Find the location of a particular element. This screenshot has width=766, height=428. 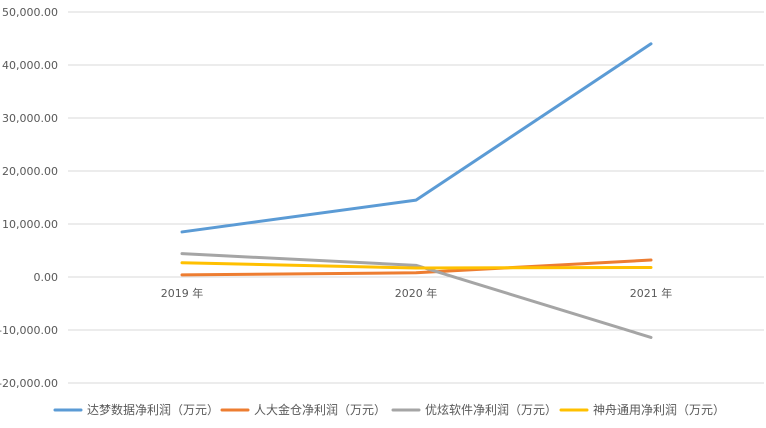

legend-label: 优炫软件净利润（万元） is located at coordinates (491, 409).